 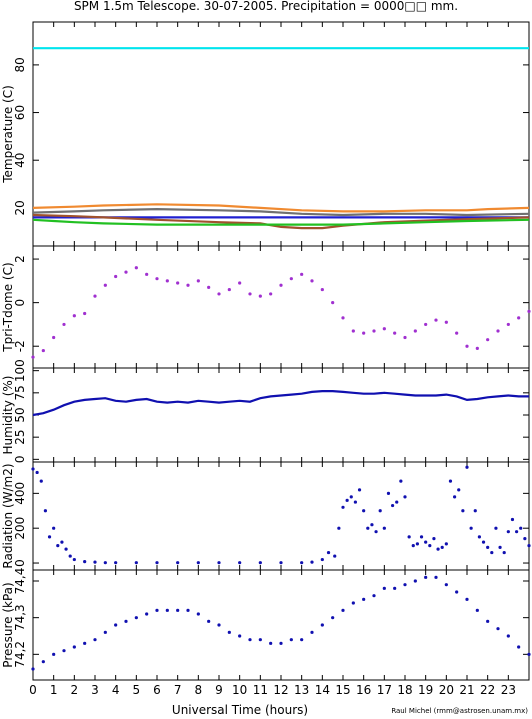 What do you see at coordinates (280, 403) in the screenshot?
I see `panel-2-series` at bounding box center [280, 403].